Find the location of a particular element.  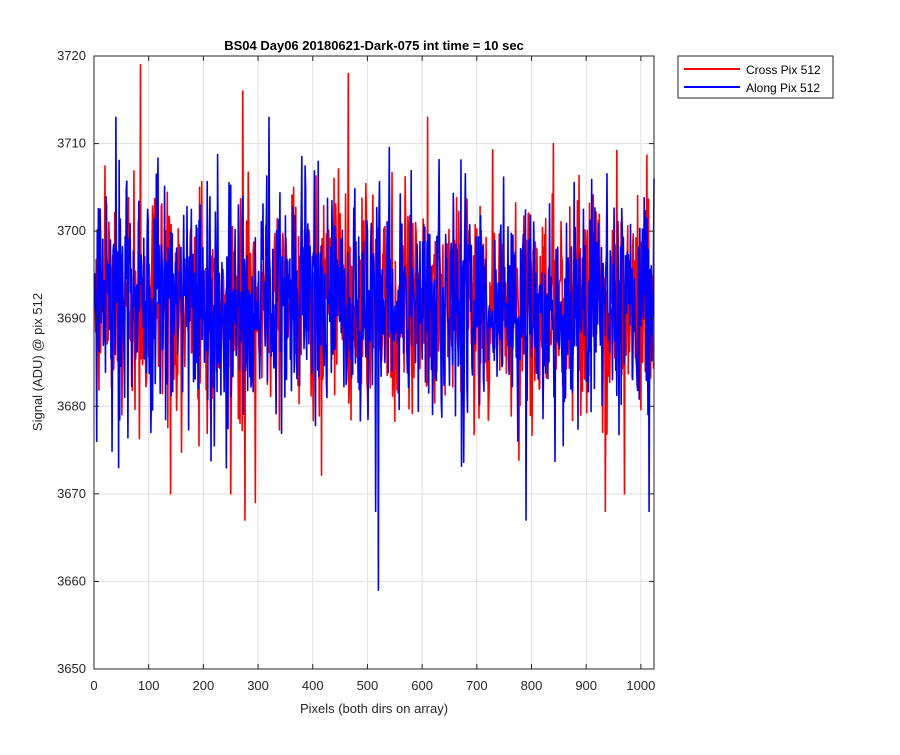

y-tick-label: 3700 is located at coordinates (71, 230).